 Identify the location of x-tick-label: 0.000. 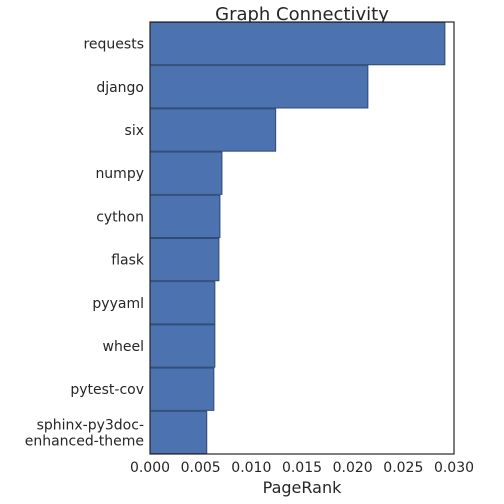
(150, 468).